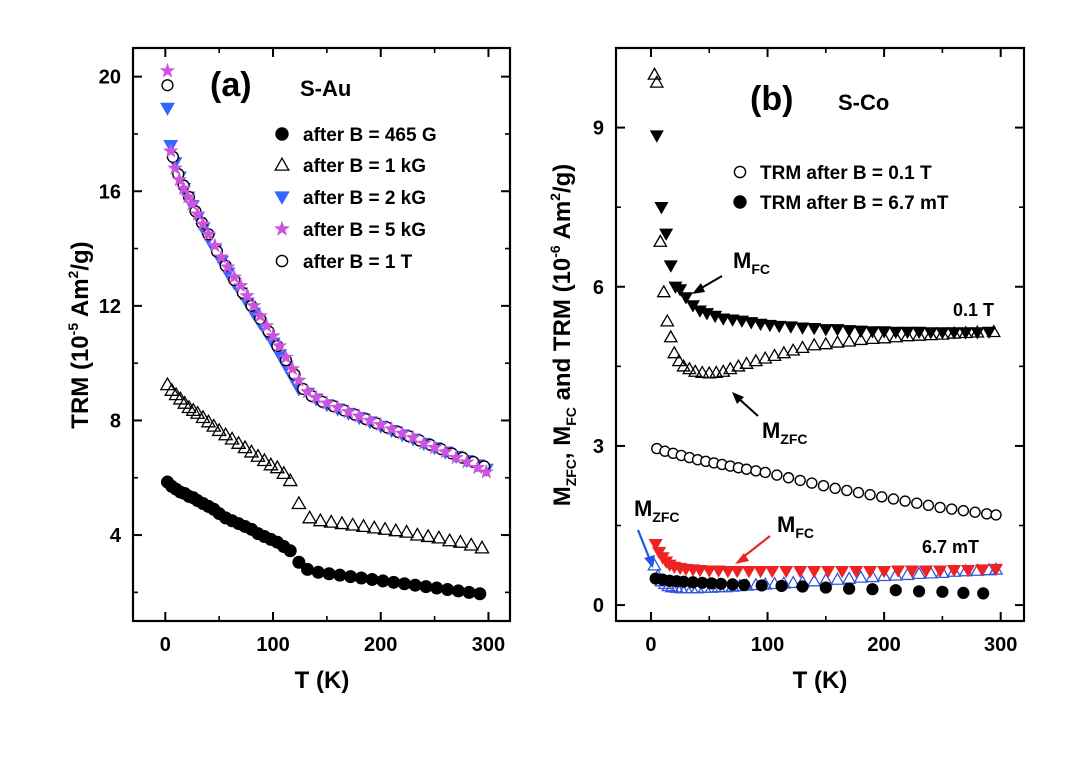  Describe the element at coordinates (740, 202) in the screenshot. I see `legend-b-marker-1-shape` at that location.